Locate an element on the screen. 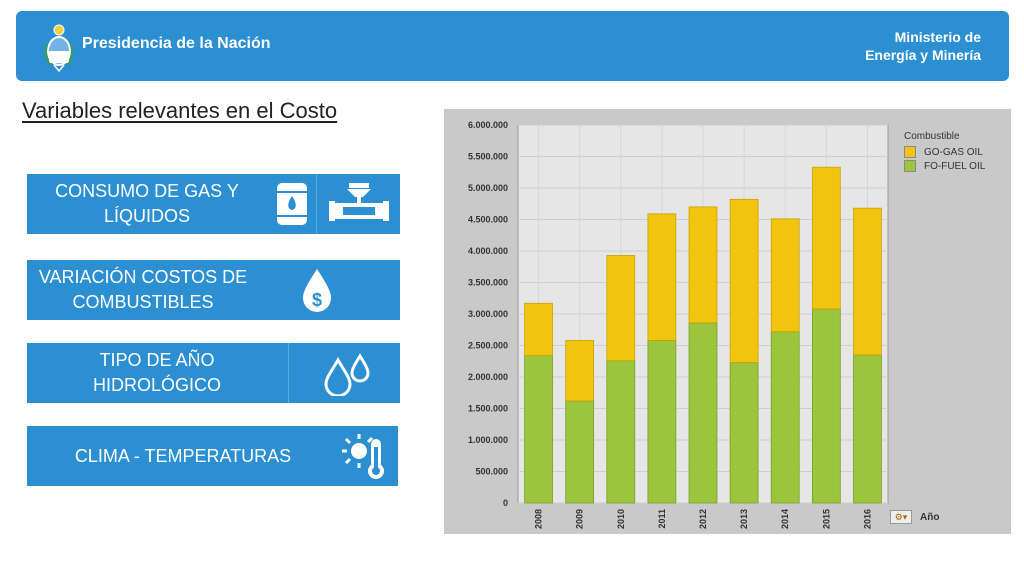  oil-barrel-icon is located at coordinates (292, 204).